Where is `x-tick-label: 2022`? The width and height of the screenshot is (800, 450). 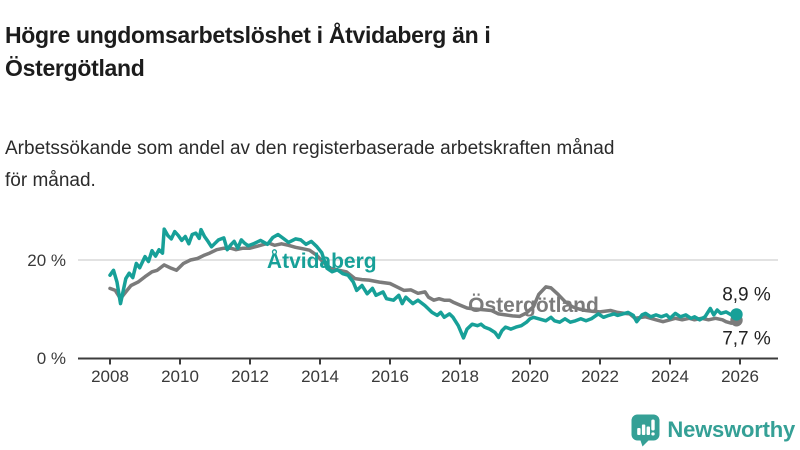
x-tick-label: 2022 is located at coordinates (600, 376).